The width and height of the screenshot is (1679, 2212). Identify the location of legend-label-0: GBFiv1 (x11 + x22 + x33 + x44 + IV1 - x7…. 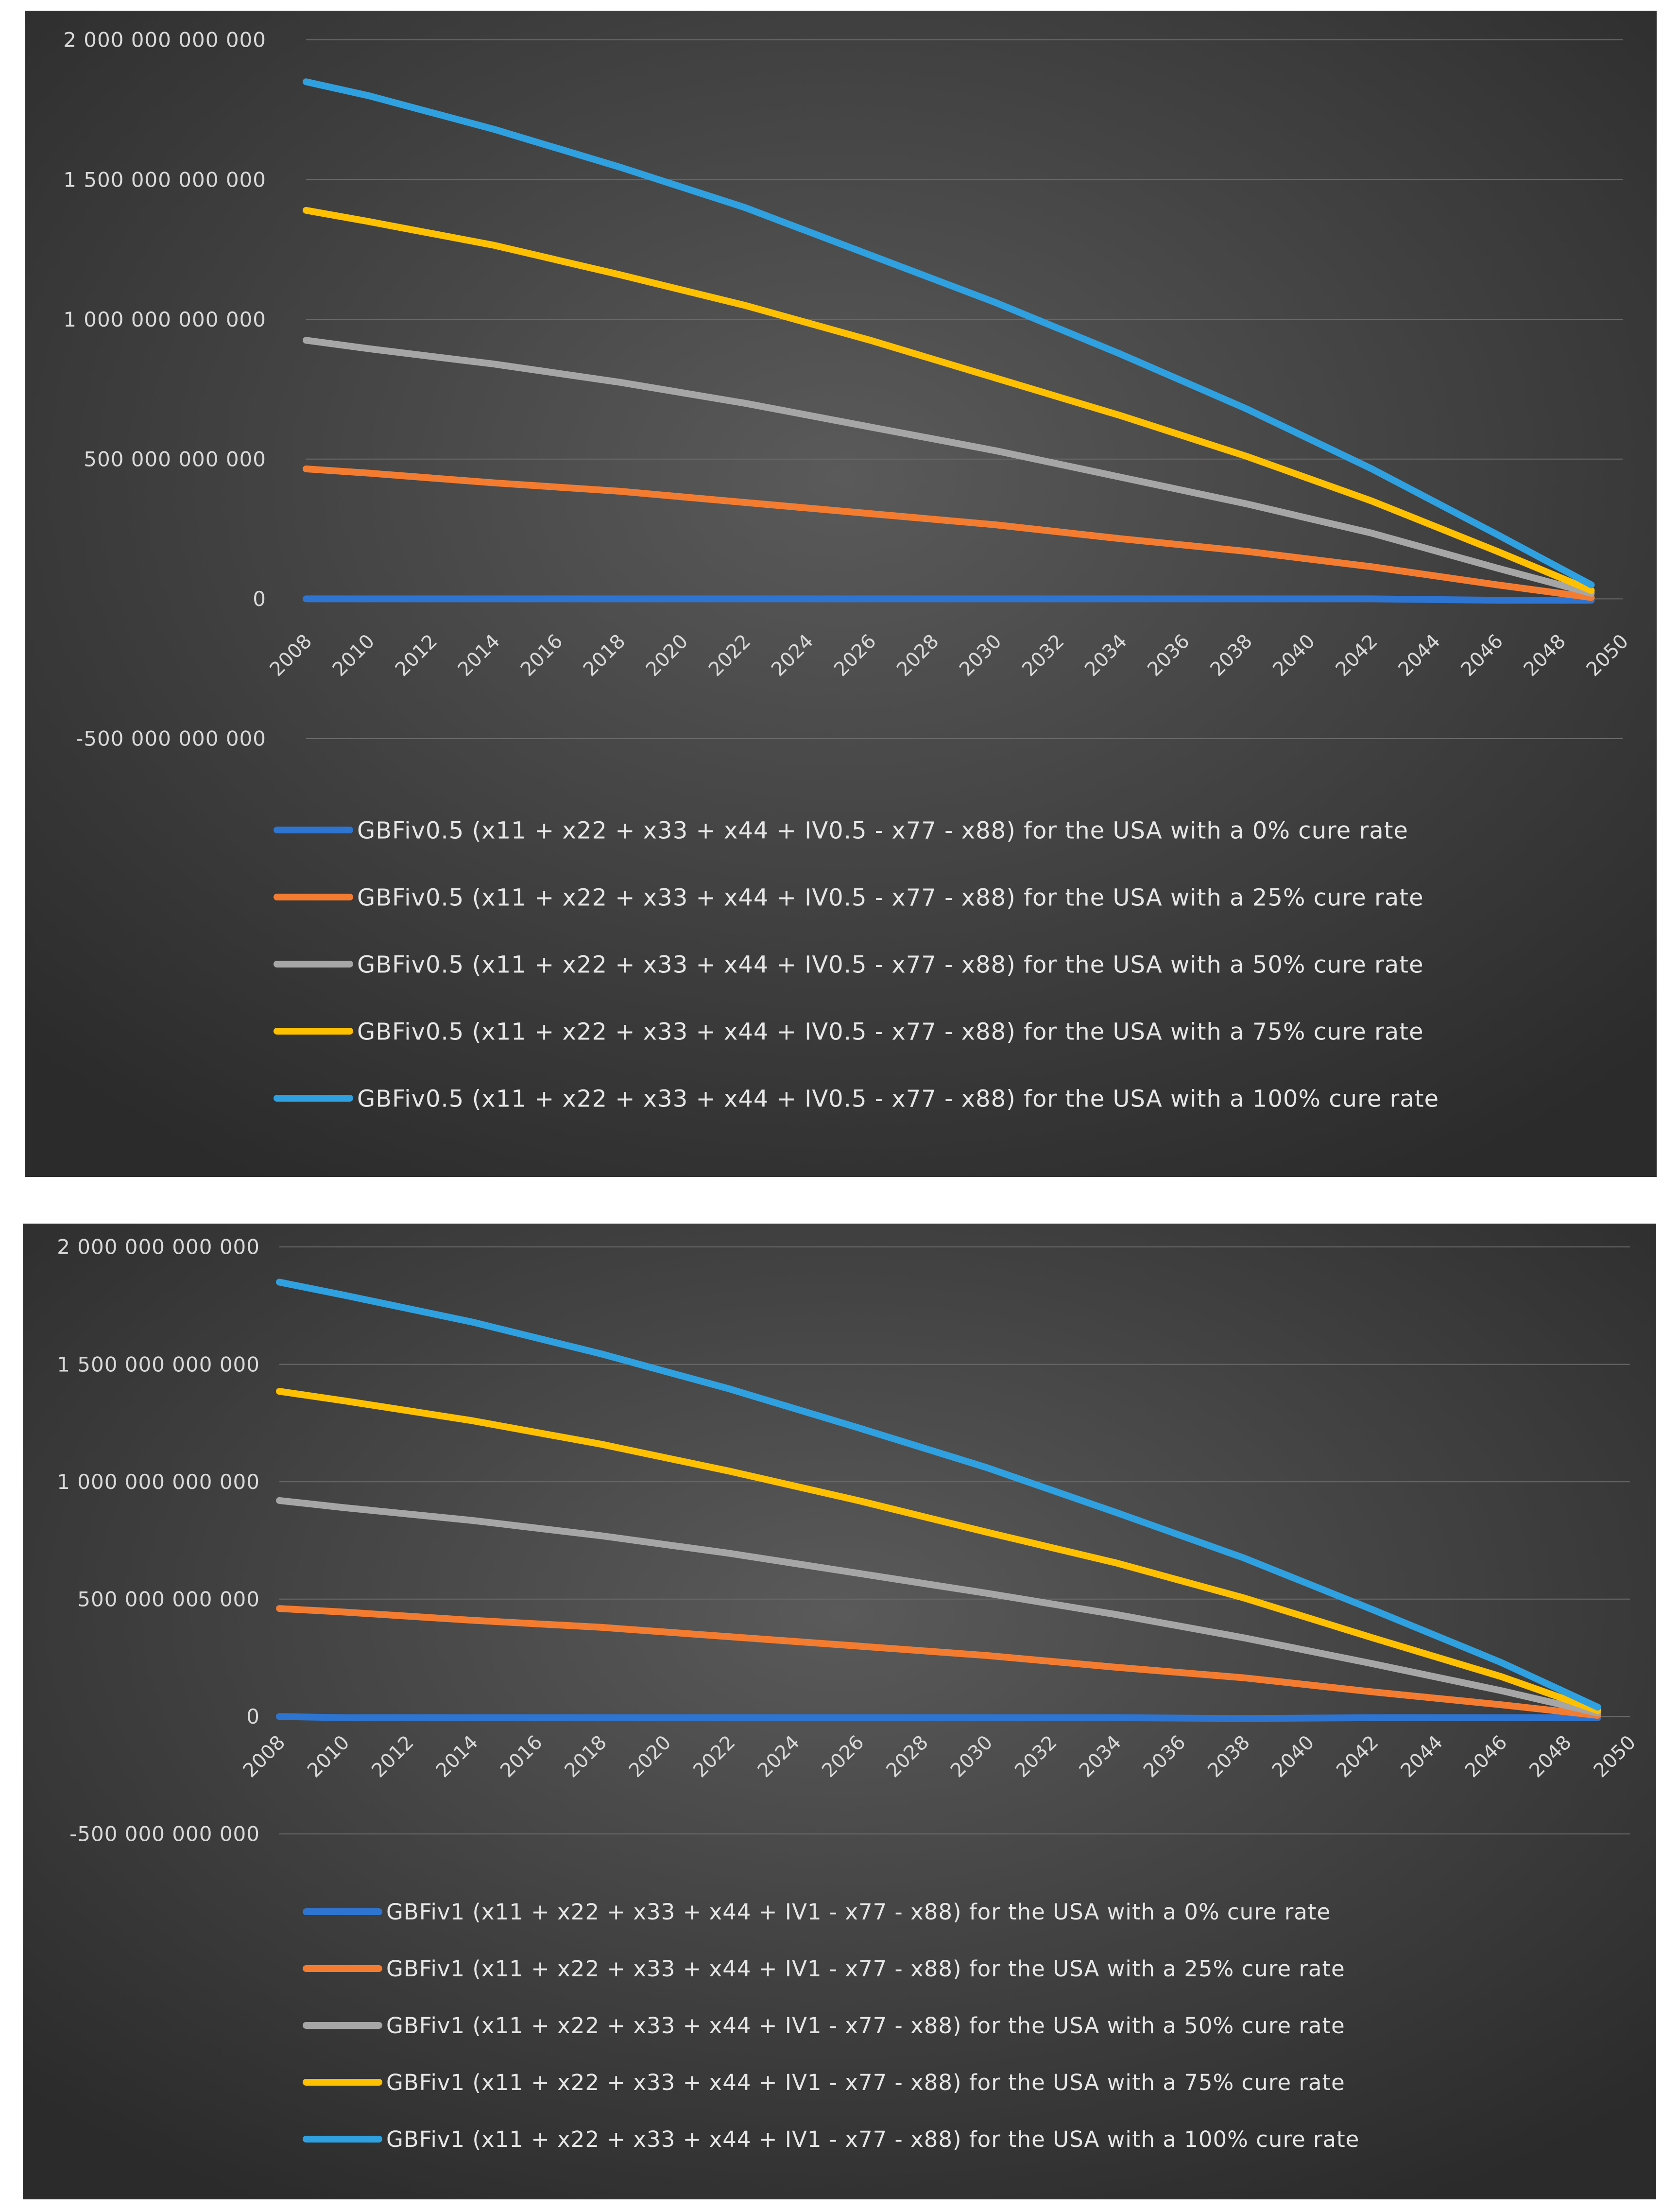
(858, 1912).